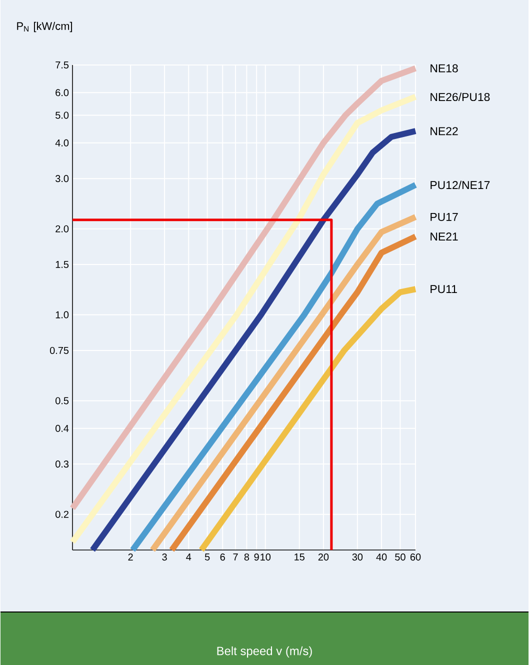 The image size is (529, 665). Describe the element at coordinates (265, 557) in the screenshot. I see `x-tick-label: 10` at that location.